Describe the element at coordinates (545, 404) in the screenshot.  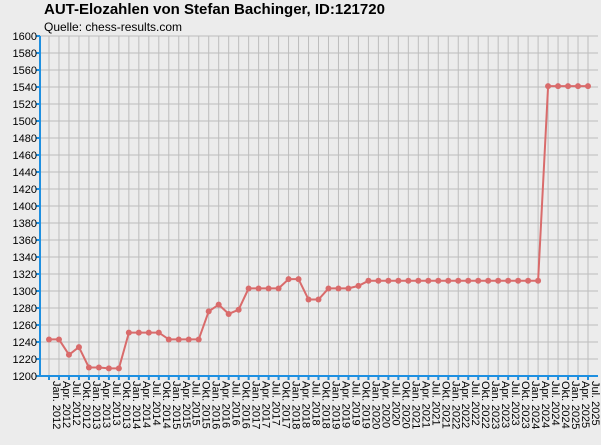
I see `x-tick-label: Apr. 2024` at that location.